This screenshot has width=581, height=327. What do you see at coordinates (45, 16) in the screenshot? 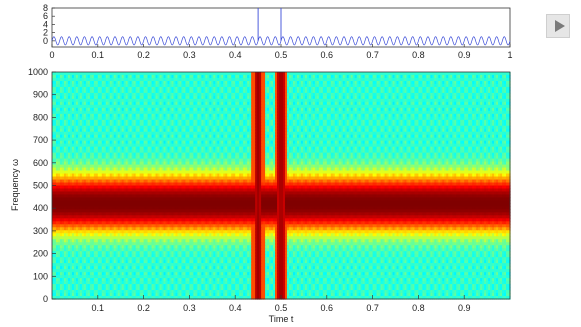
I see `signal-ytick-label: 6` at bounding box center [45, 16].